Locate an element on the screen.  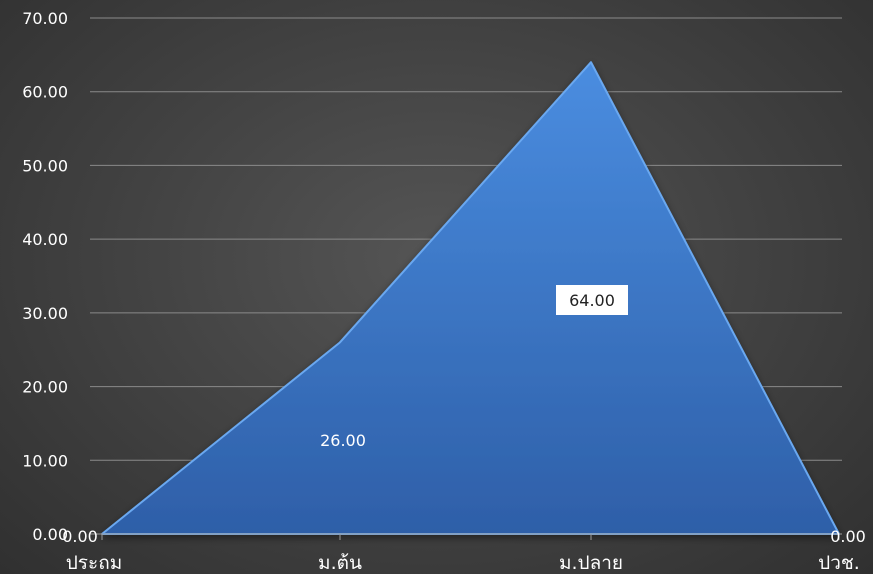
x-tick-label: ม.ปลาย is located at coordinates (591, 563).